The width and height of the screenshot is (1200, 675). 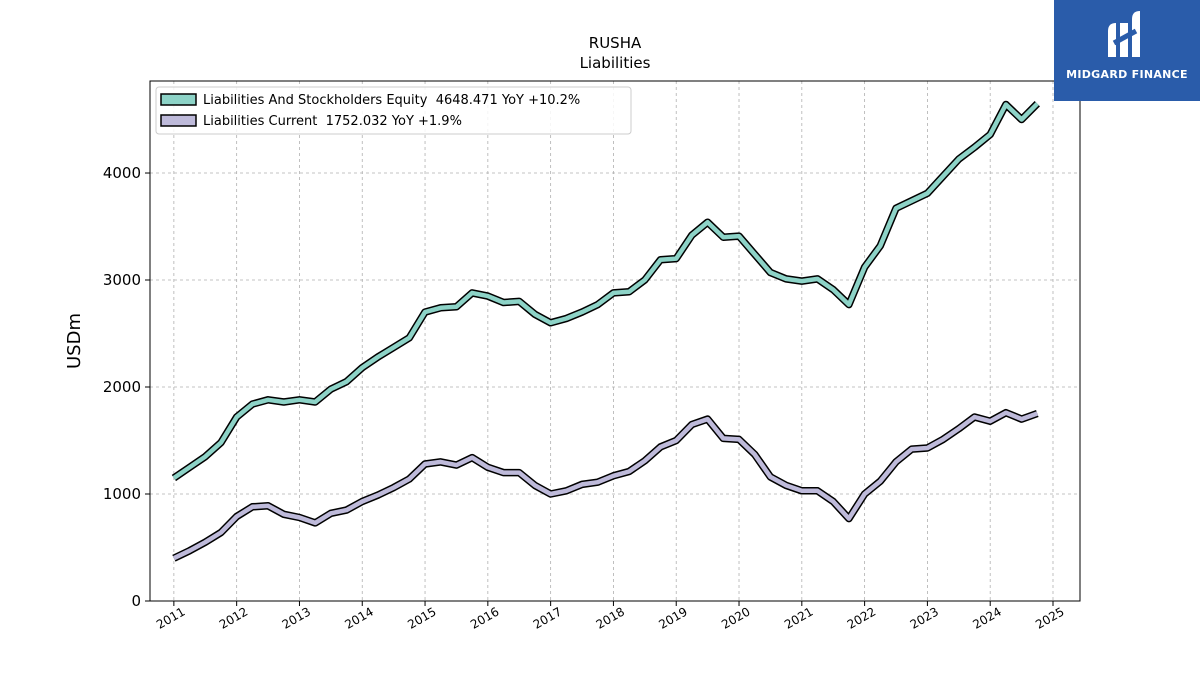 I want to click on logo-mark-icon, so click(x=1124, y=34).